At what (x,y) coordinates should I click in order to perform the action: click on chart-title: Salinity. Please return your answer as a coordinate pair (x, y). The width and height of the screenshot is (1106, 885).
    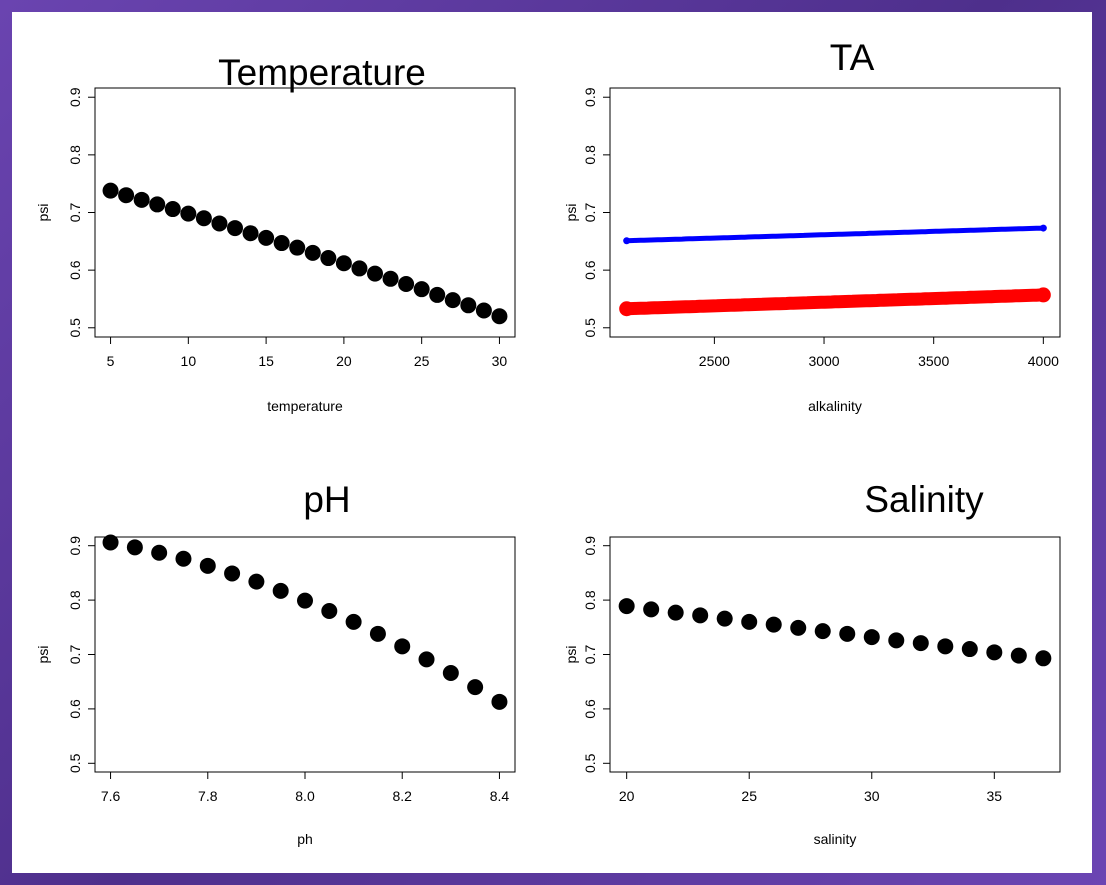
    Looking at the image, I should click on (924, 499).